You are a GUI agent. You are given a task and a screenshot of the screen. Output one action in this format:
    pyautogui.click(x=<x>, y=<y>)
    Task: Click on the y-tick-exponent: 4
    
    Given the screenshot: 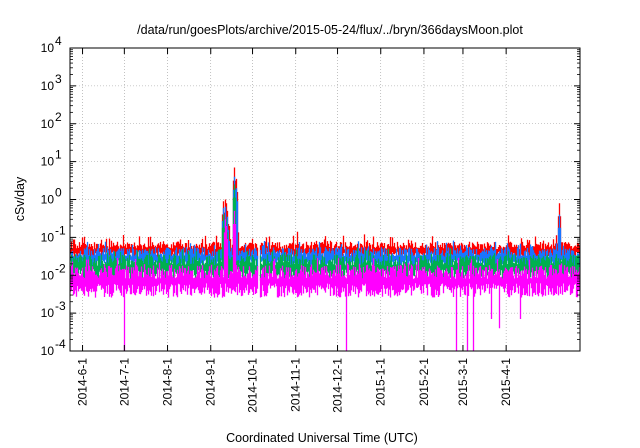 What is the action you would take?
    pyautogui.click(x=58, y=41)
    